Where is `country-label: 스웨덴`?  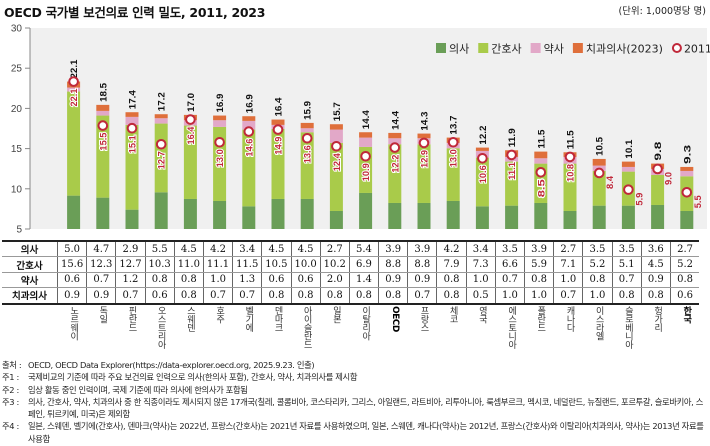 country-label: 스웨덴 is located at coordinates (190, 319).